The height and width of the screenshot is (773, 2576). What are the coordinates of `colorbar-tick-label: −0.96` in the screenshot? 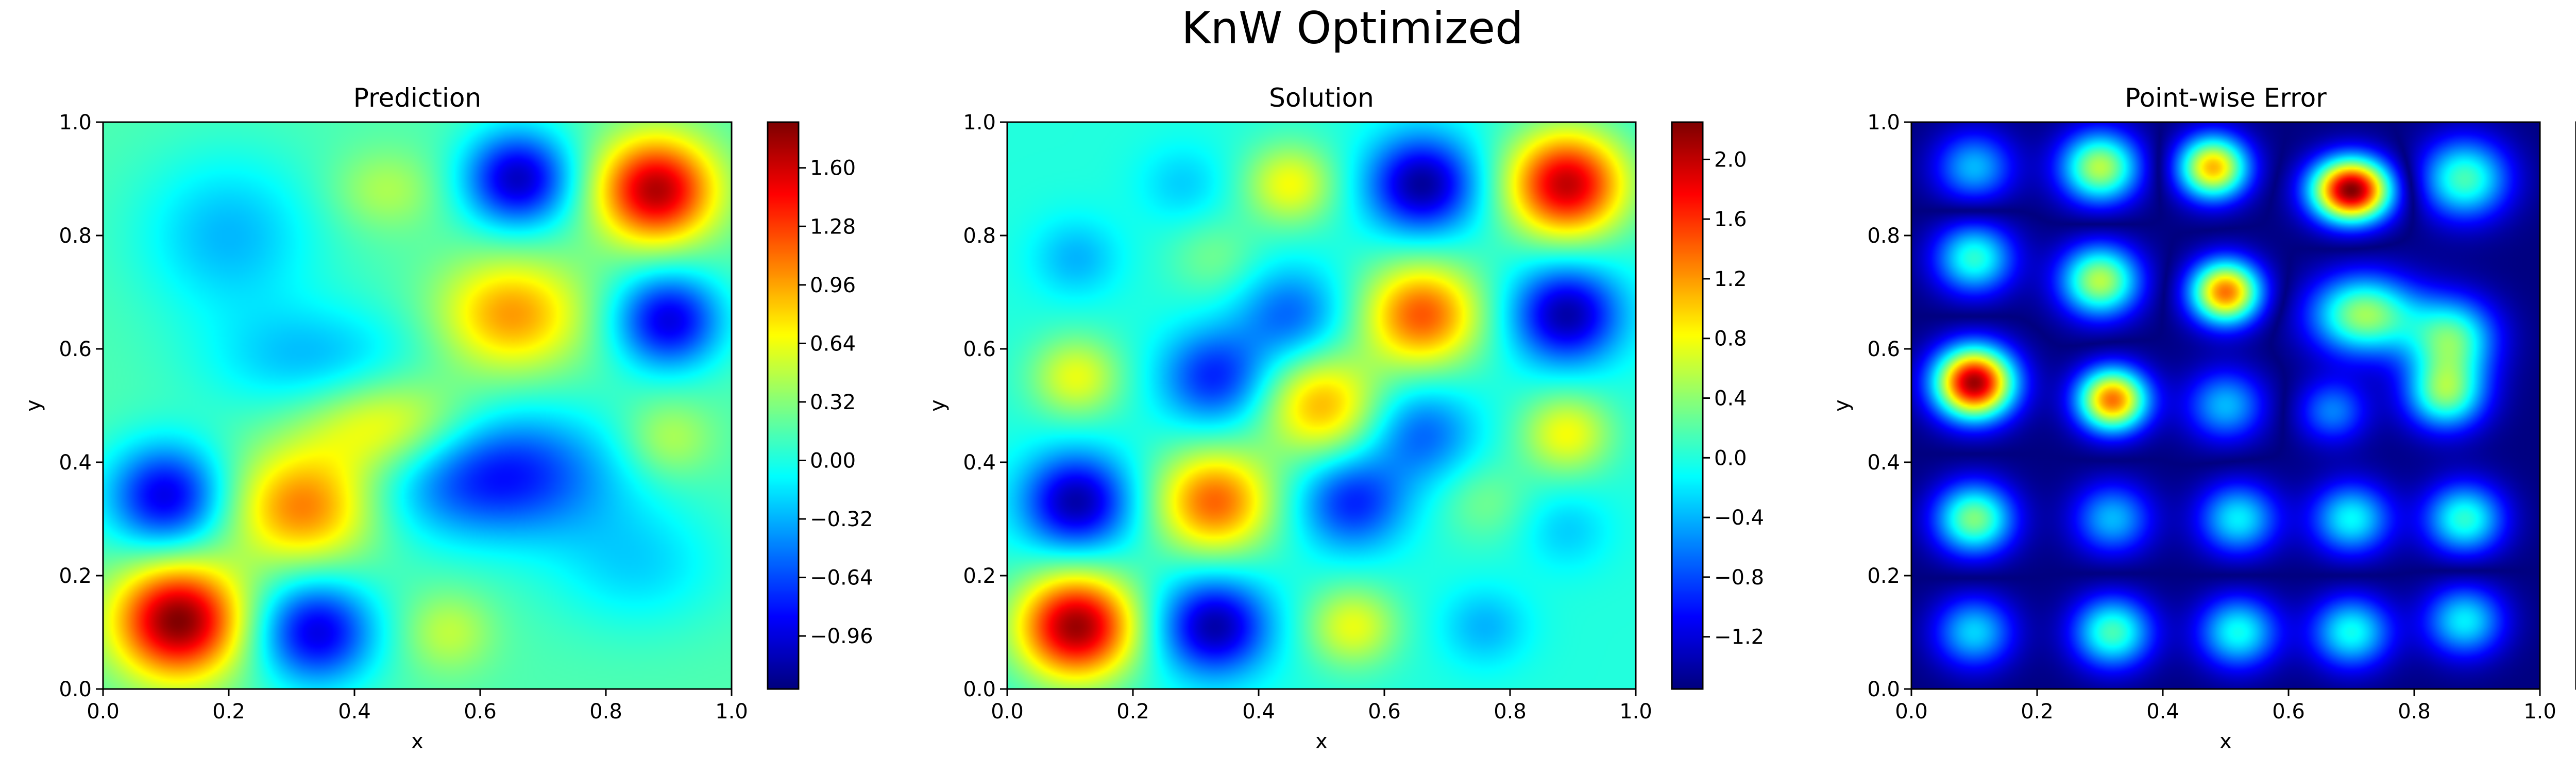 It's located at (841, 636).